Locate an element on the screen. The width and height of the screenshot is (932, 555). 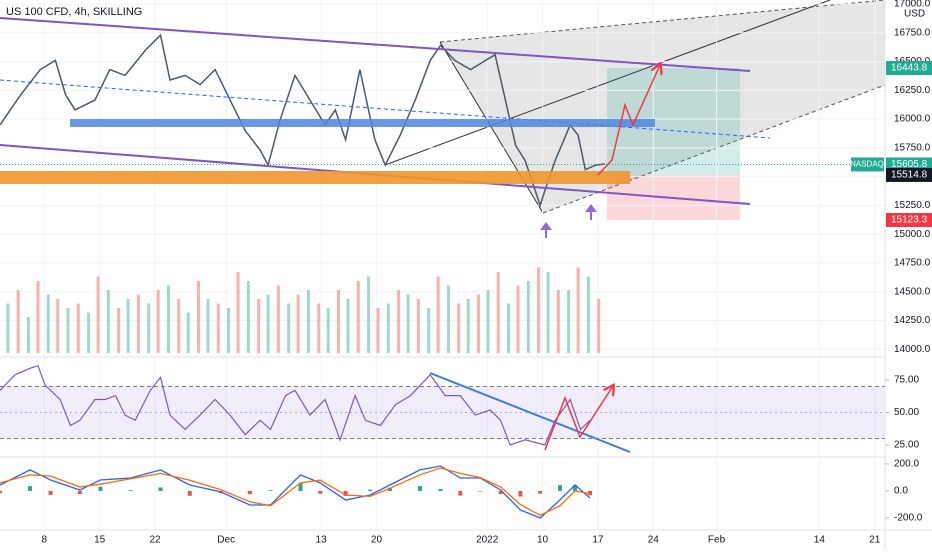
x-tick-label: 21 is located at coordinates (875, 540).